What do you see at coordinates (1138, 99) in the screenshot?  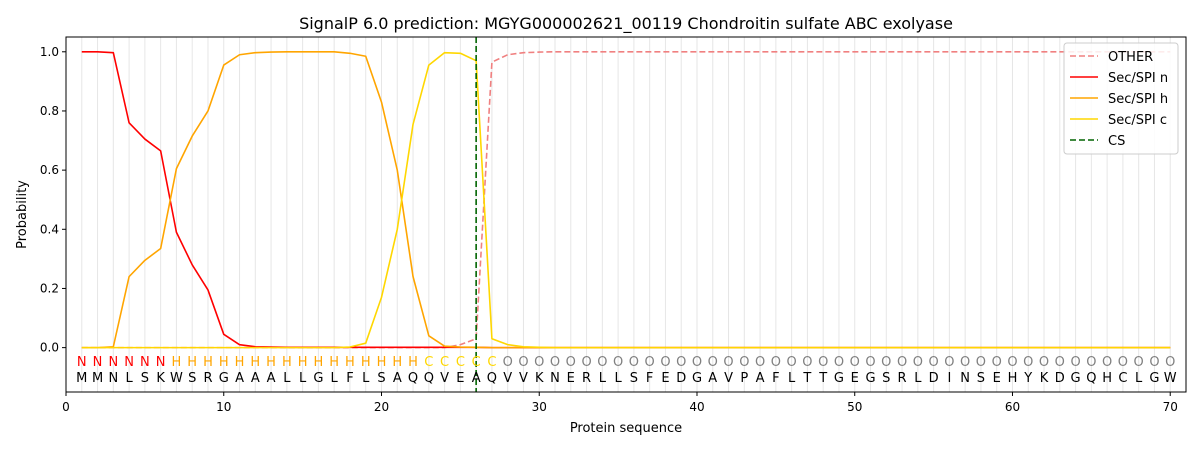 I see `legend-label: Sec/SPI h` at bounding box center [1138, 99].